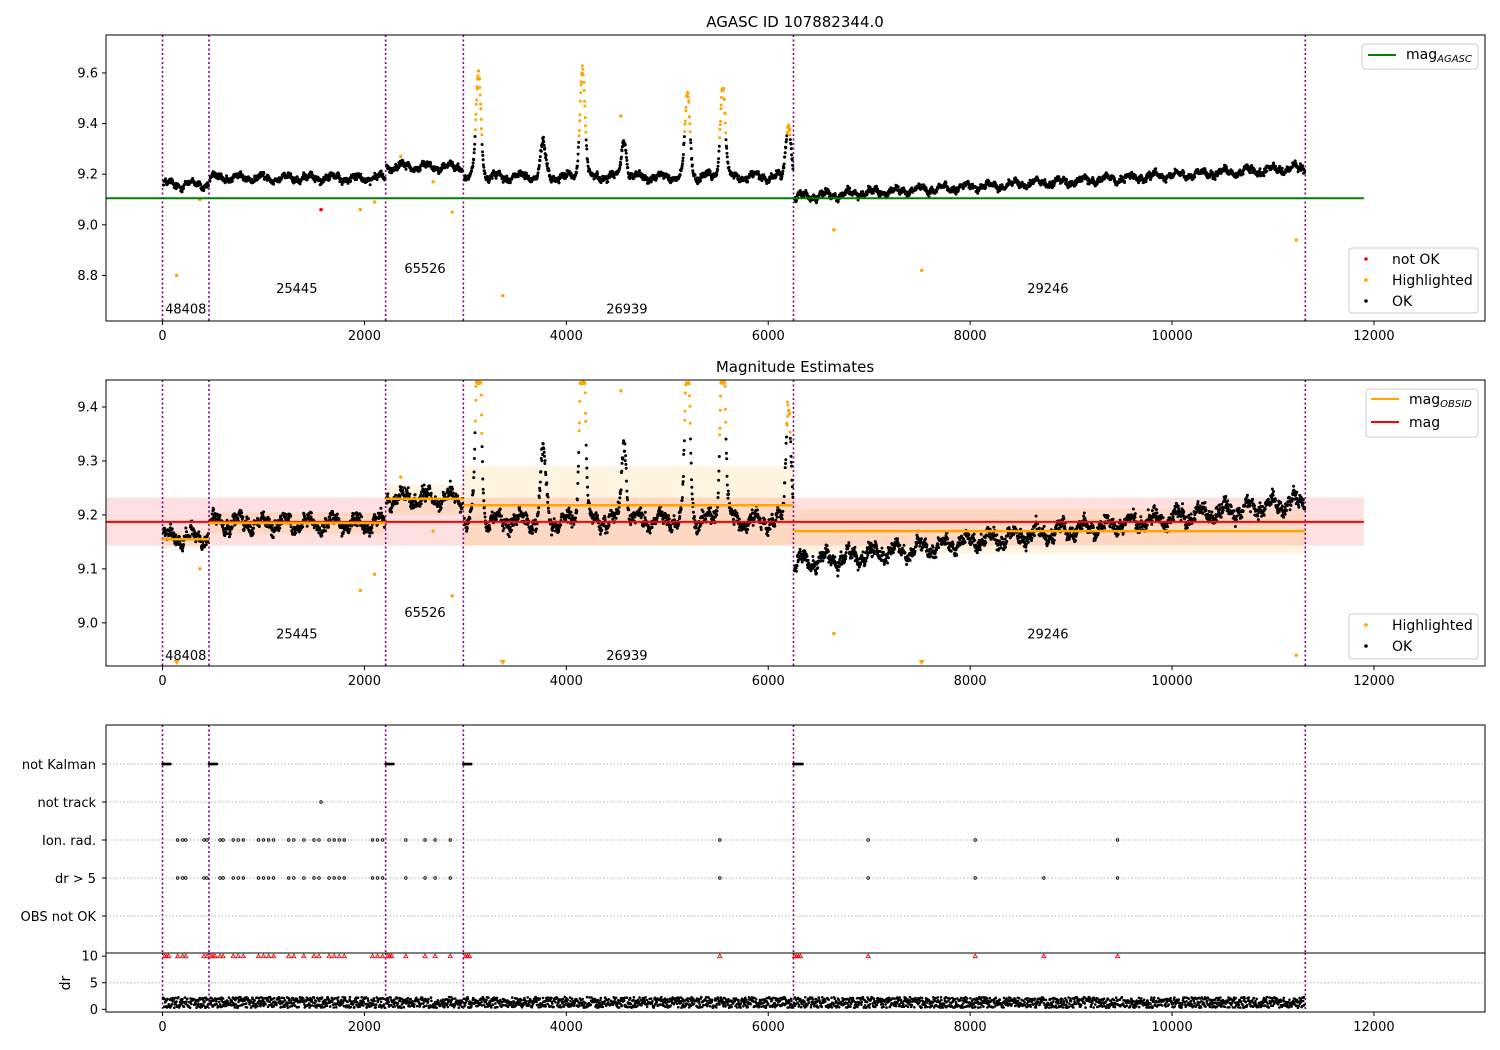 The width and height of the screenshot is (1500, 1050). What do you see at coordinates (1432, 626) in the screenshot?
I see `legend-highlighted: Highlighted` at bounding box center [1432, 626].